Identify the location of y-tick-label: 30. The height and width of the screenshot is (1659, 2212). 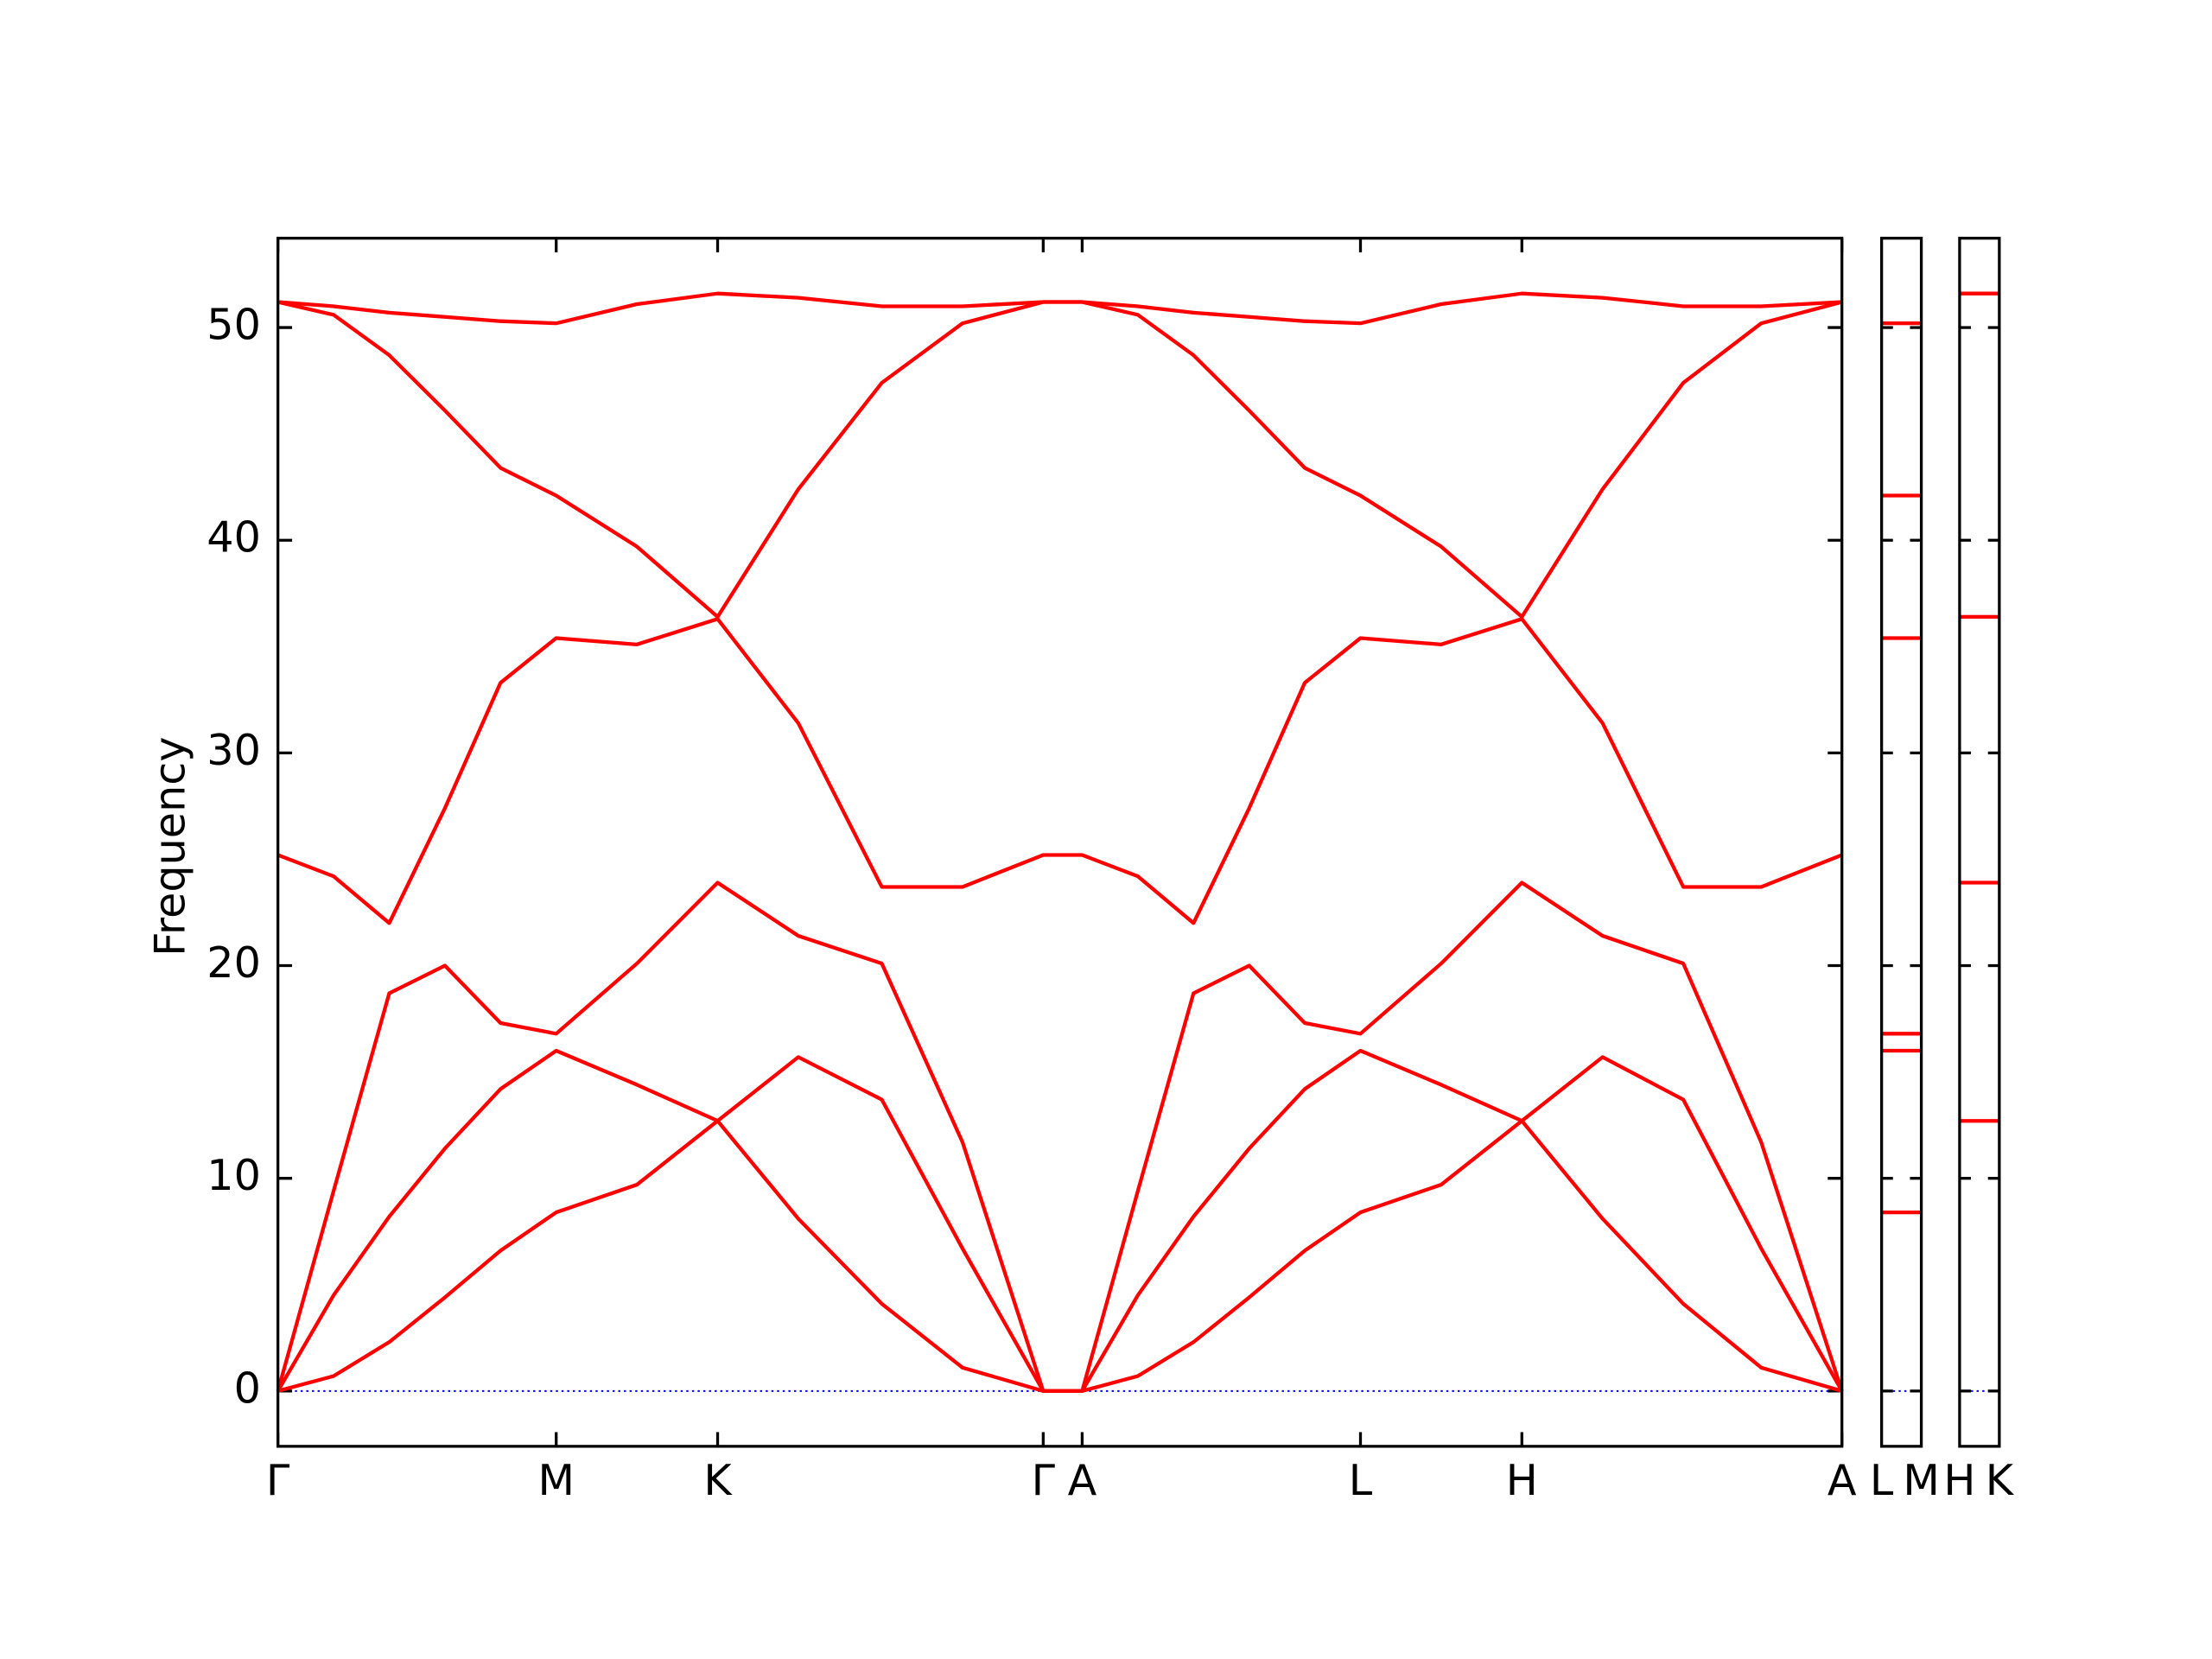
(234, 750).